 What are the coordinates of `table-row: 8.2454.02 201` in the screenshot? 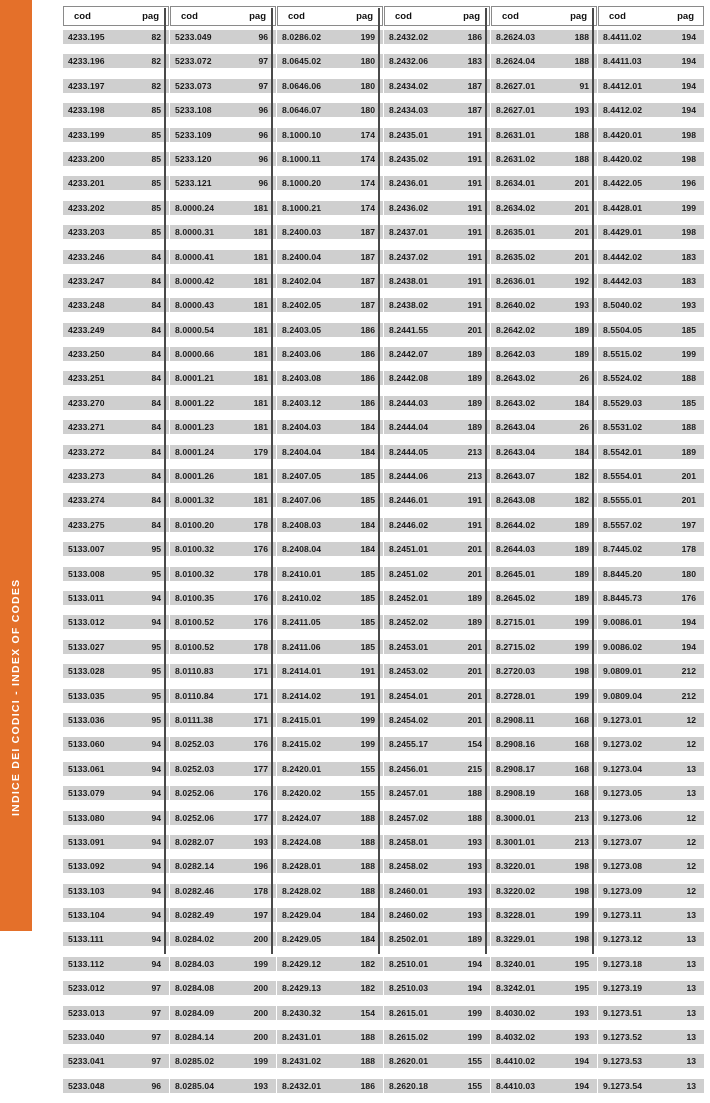 It's located at (437, 719).